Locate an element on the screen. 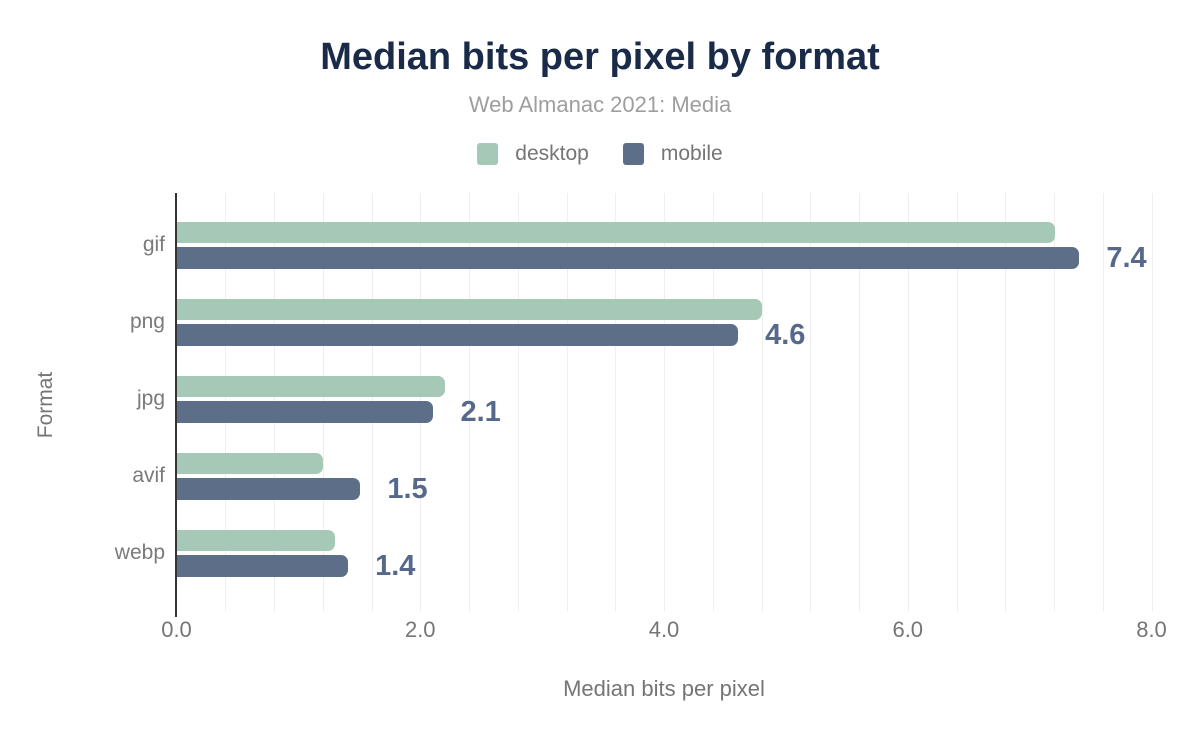 This screenshot has height=742, width=1200. category-label-gif: gif is located at coordinates (153, 244).